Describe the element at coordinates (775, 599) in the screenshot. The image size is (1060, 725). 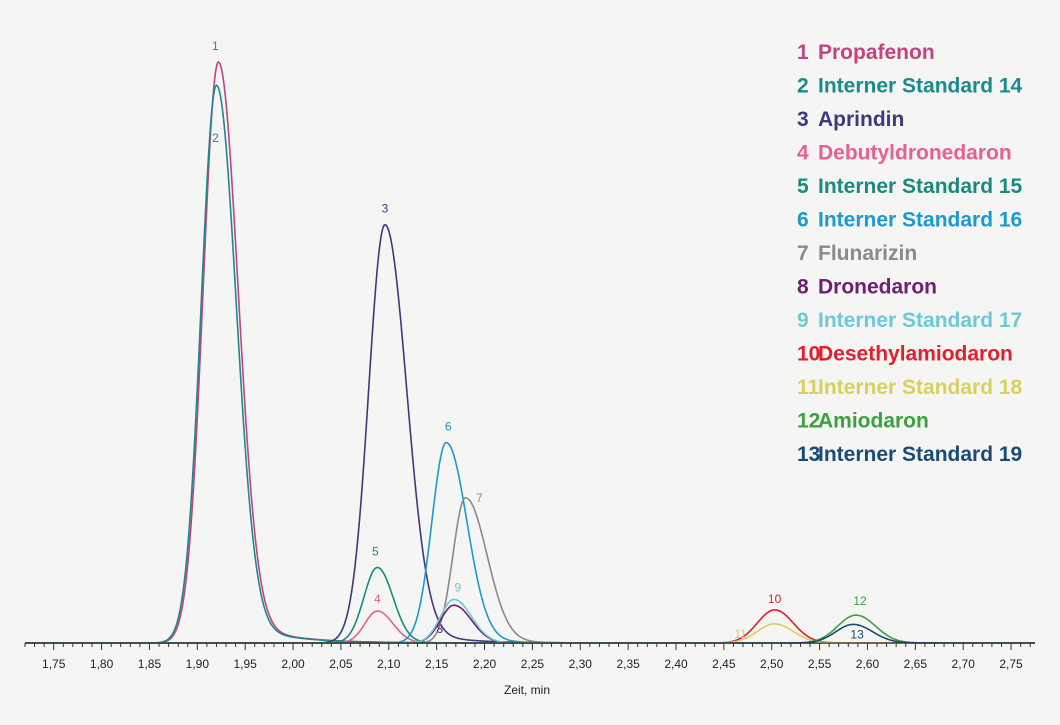
I see `peak-label-10: 10` at that location.